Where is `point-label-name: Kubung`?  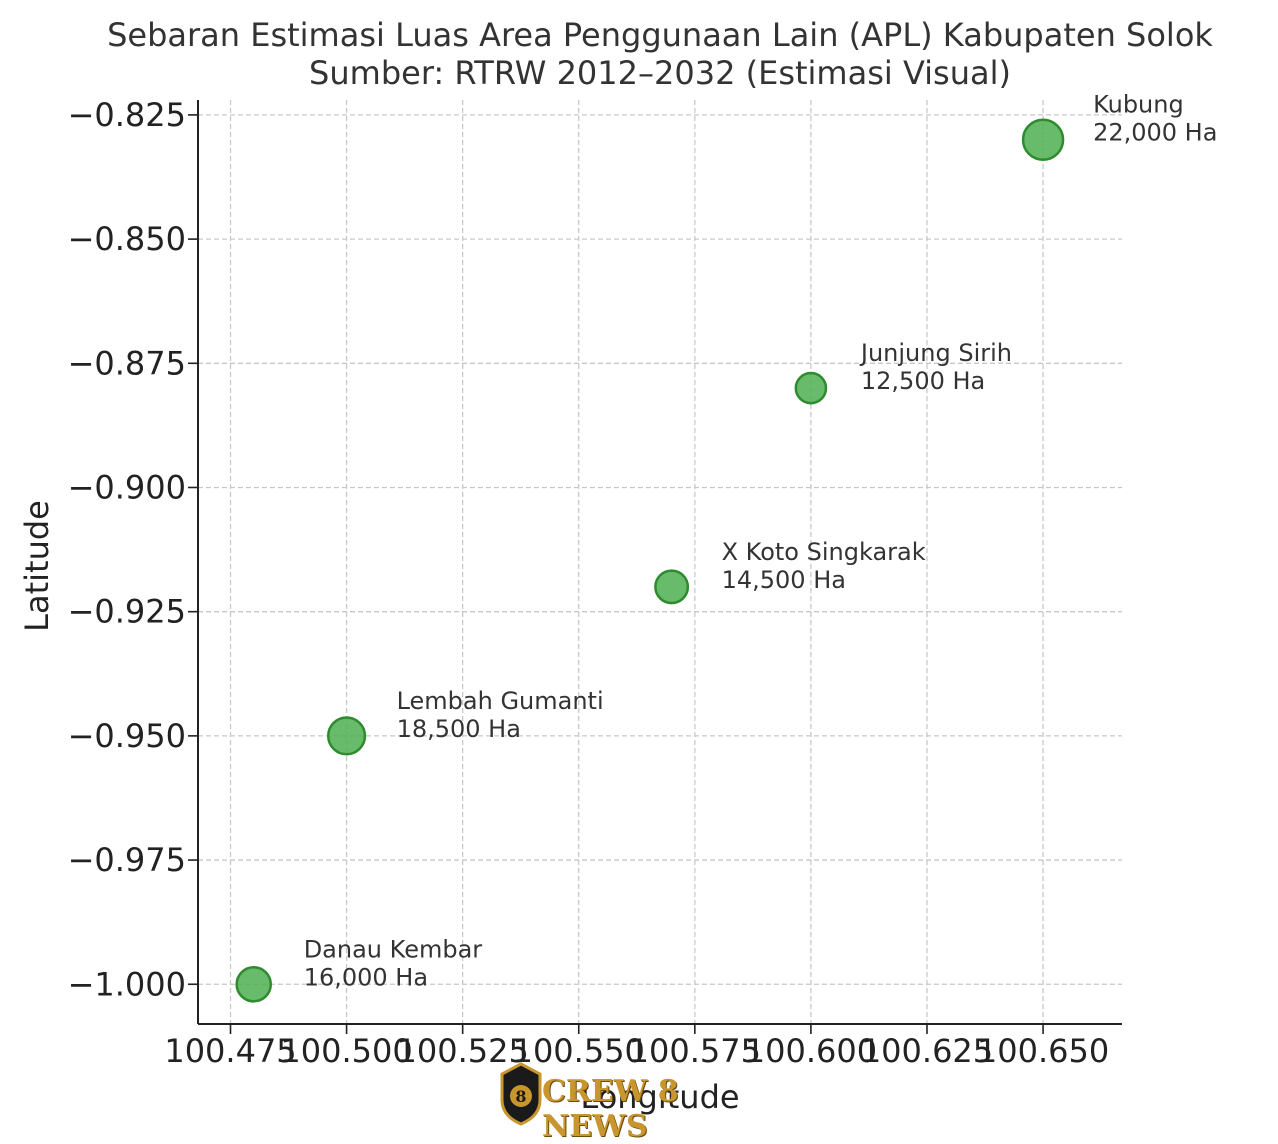 point-label-name: Kubung is located at coordinates (1138, 105).